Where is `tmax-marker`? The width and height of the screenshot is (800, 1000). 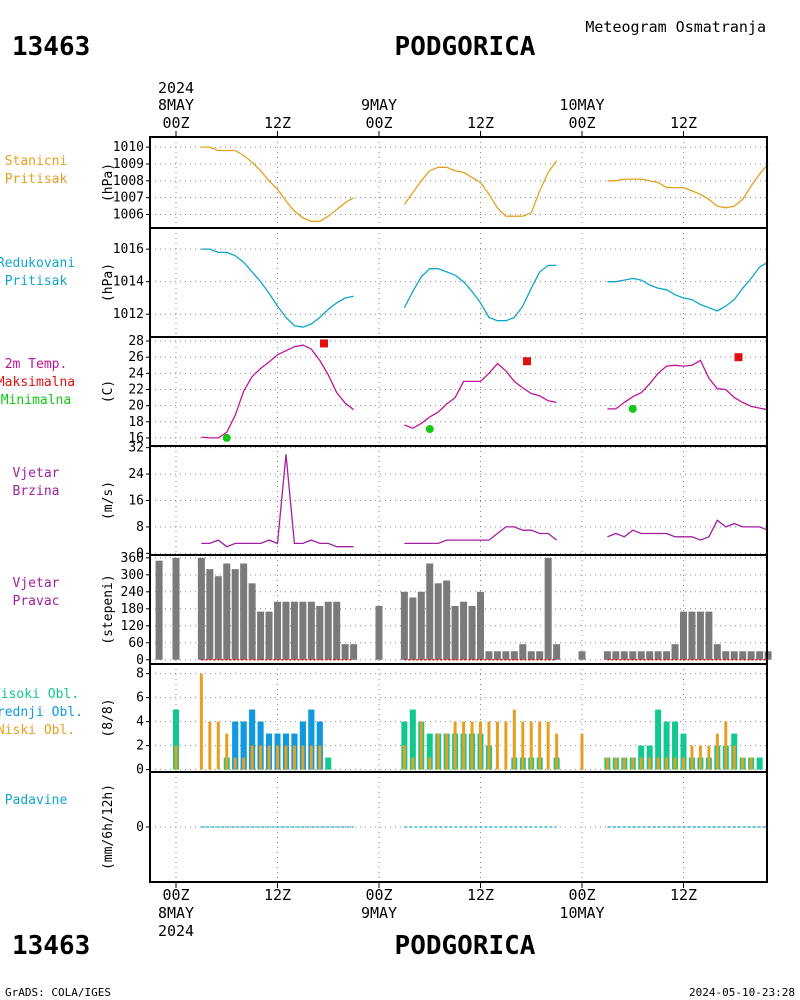 tmax-marker is located at coordinates (527, 361).